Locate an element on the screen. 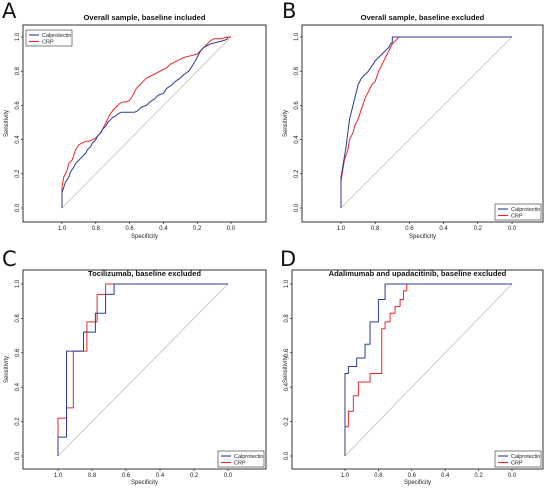 Image resolution: width=550 pixels, height=493 pixels. panel-letter: A is located at coordinates (9, 11).